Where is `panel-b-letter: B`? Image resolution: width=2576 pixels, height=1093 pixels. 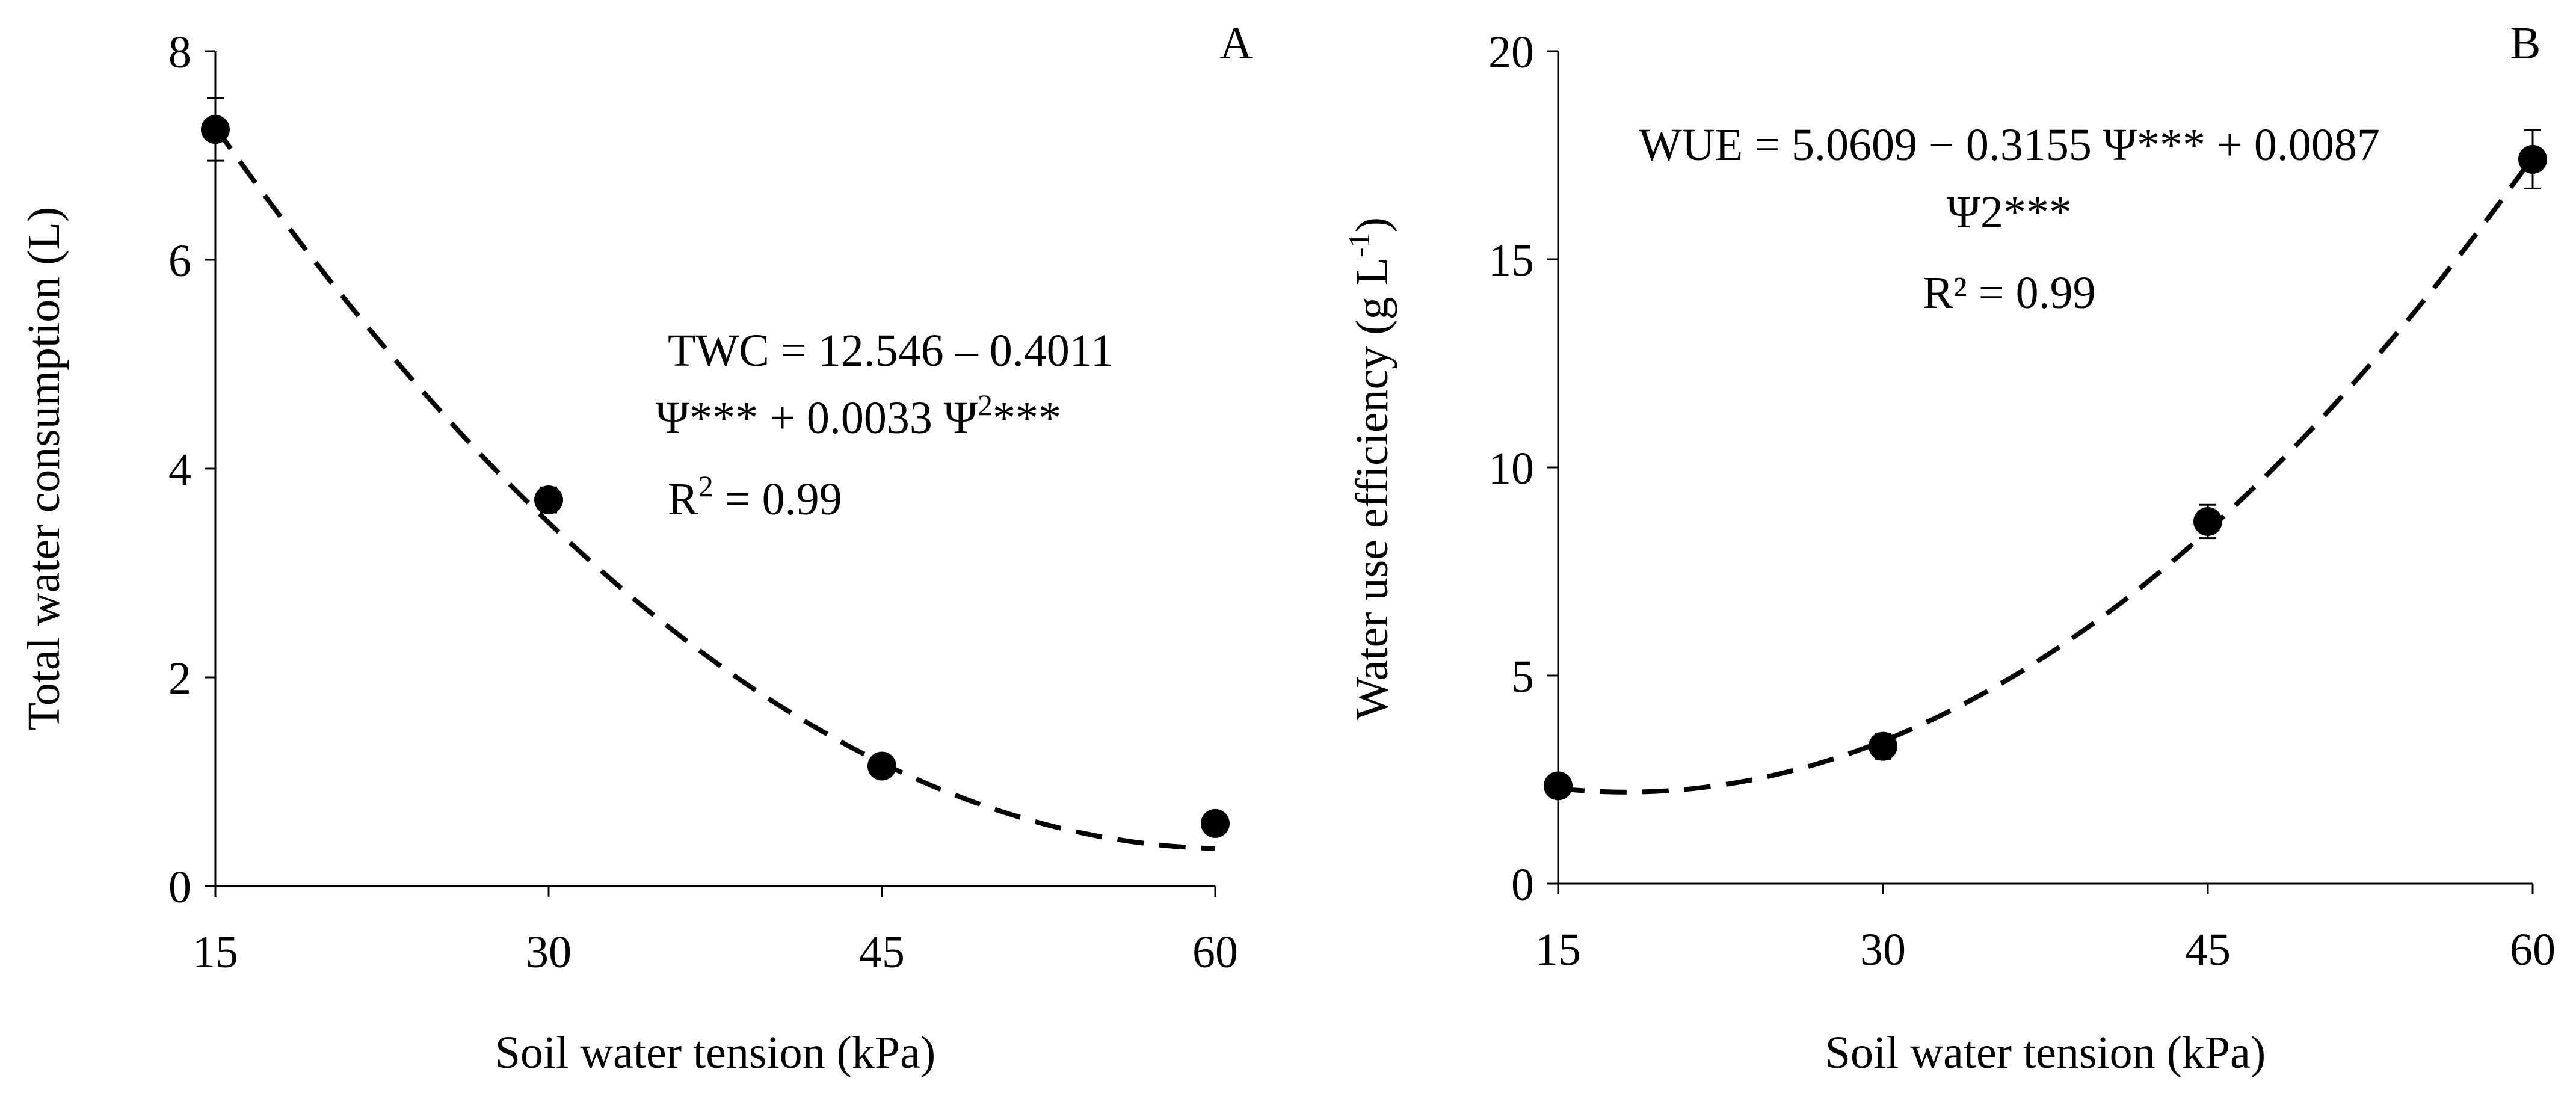
panel-b-letter: B is located at coordinates (2525, 43).